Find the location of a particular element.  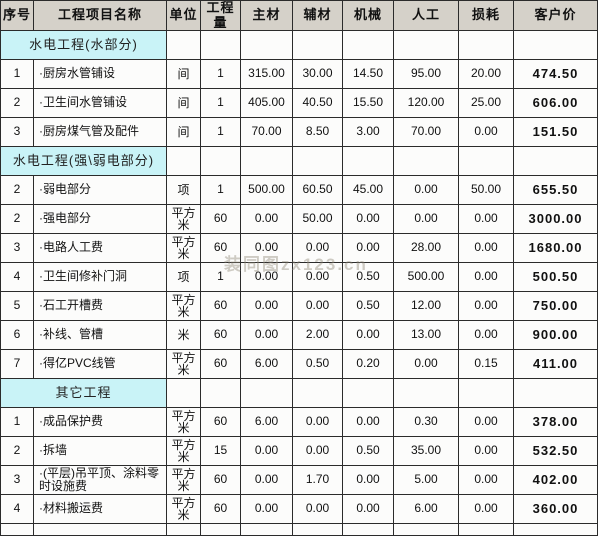

cell-customer-price: 750.00 is located at coordinates (555, 306).